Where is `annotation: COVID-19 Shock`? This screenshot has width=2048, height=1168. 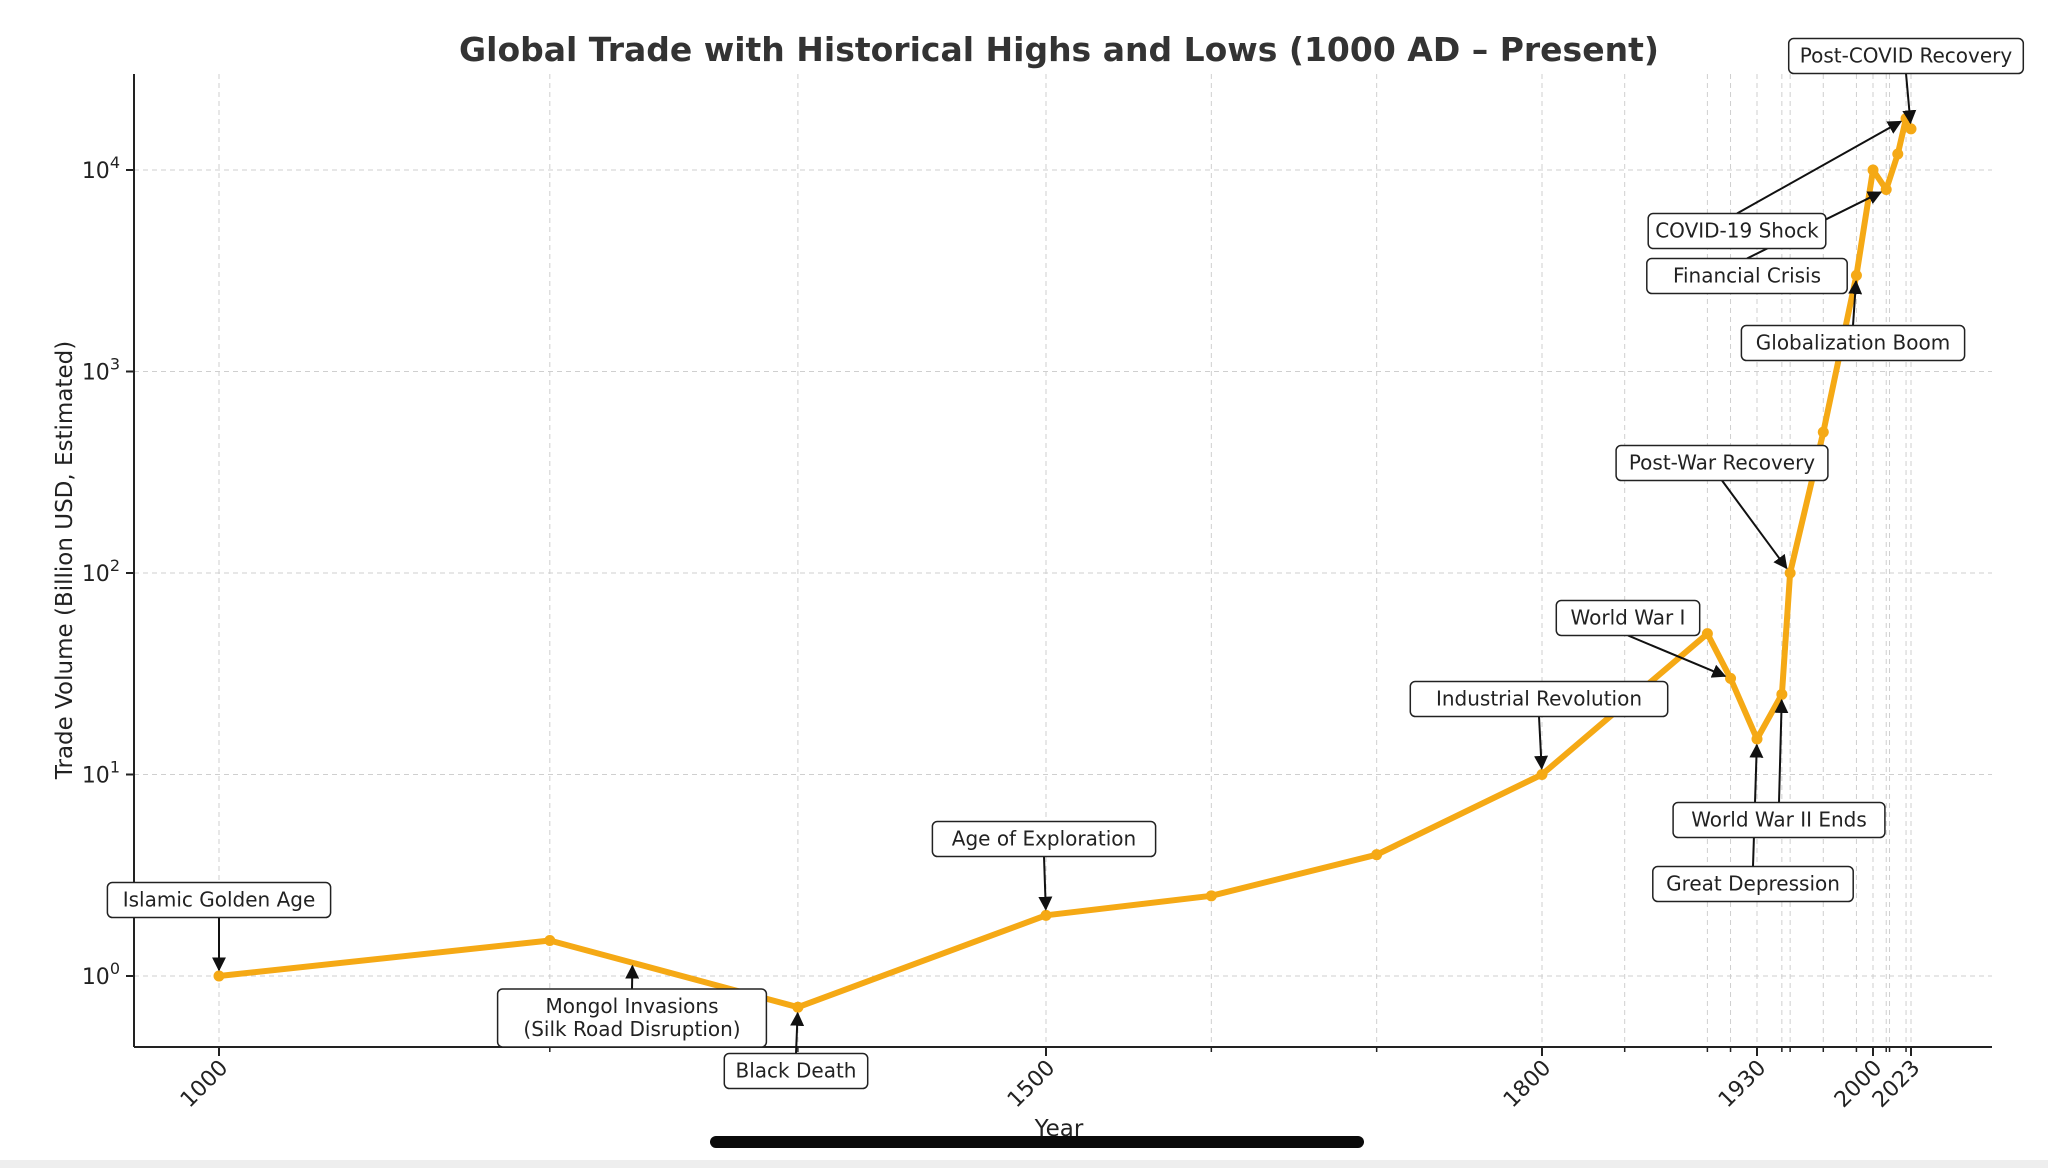 annotation: COVID-19 Shock is located at coordinates (1775, 185).